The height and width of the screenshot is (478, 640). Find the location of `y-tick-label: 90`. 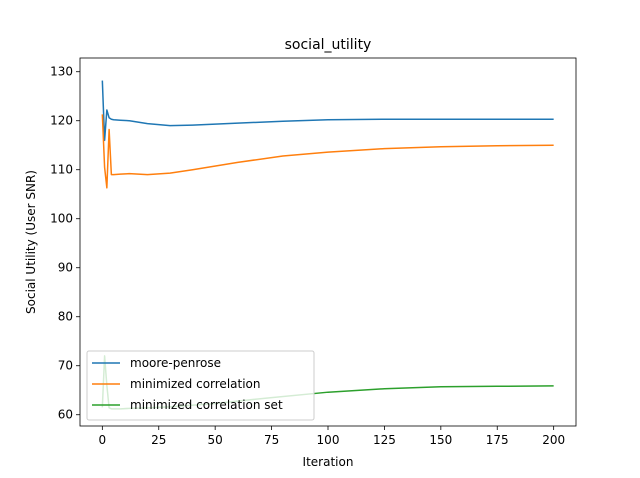

y-tick-label: 90 is located at coordinates (65, 268).